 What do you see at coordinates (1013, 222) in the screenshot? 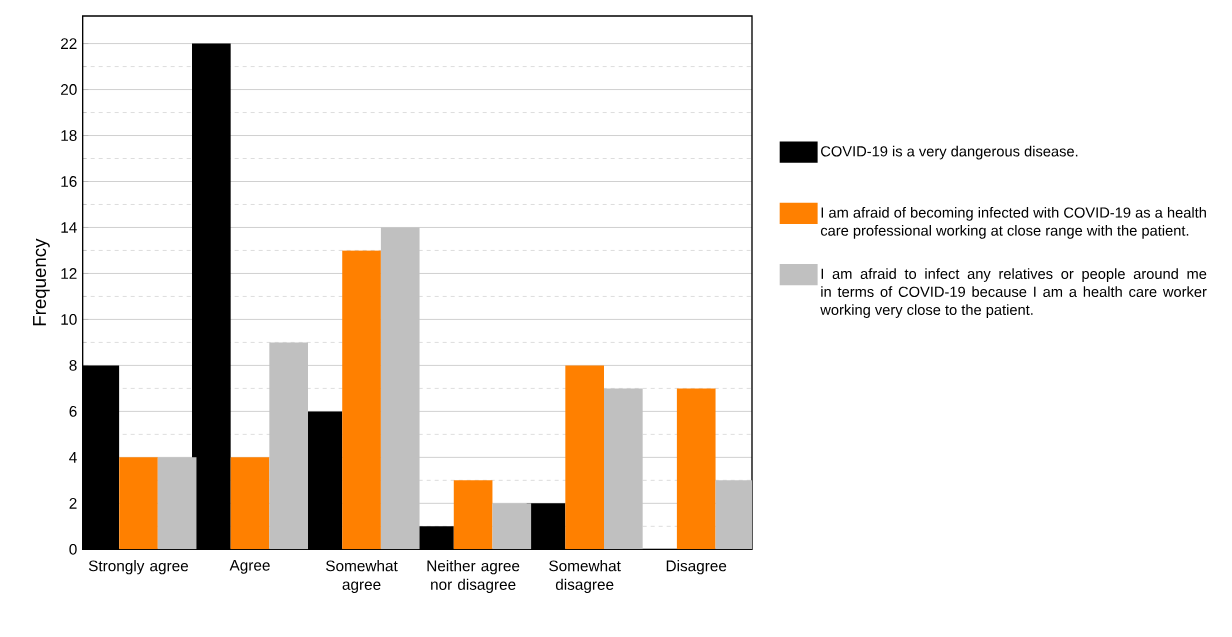
I see `legend-label: I am afraid of becoming infected with COVID-19 as a health care professional working at close range with the patient.` at bounding box center [1013, 222].